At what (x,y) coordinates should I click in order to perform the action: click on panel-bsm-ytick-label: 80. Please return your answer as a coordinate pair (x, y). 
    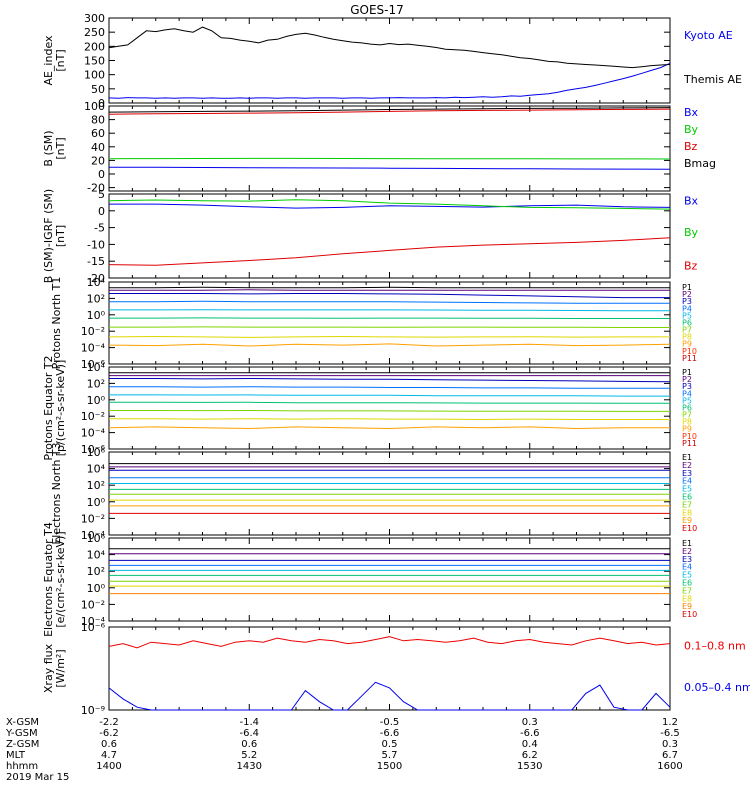
    Looking at the image, I should click on (98, 120).